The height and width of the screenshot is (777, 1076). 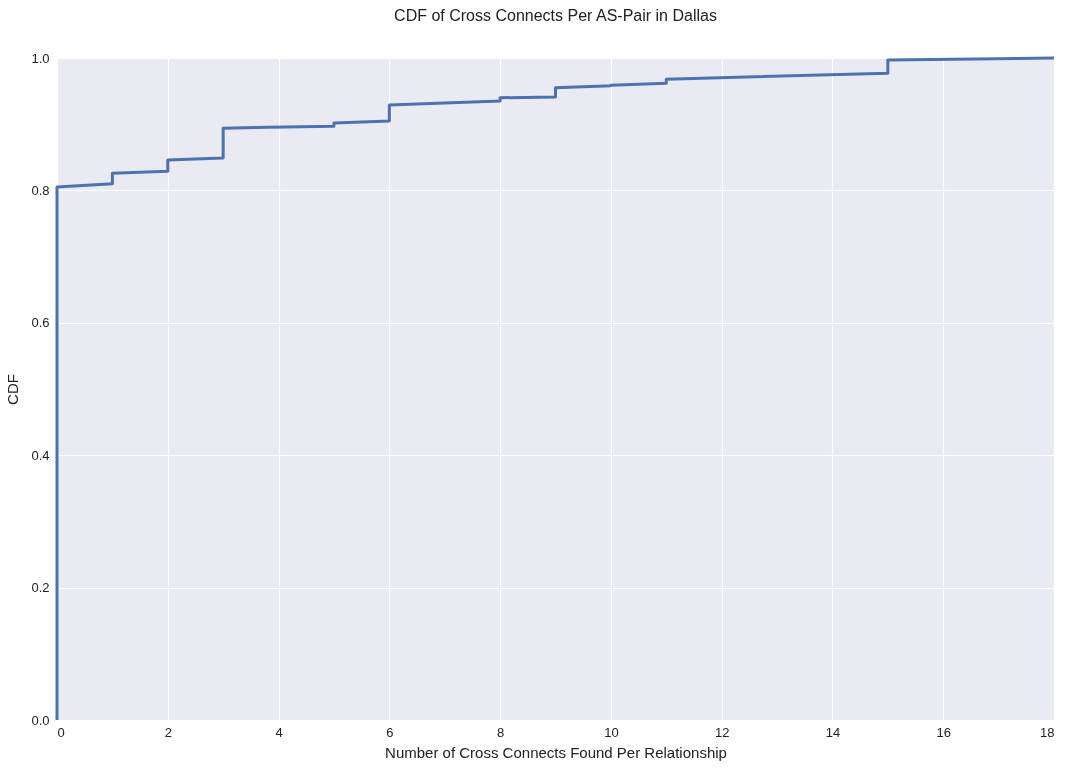 What do you see at coordinates (390, 732) in the screenshot?
I see `x-tick-label: 6` at bounding box center [390, 732].